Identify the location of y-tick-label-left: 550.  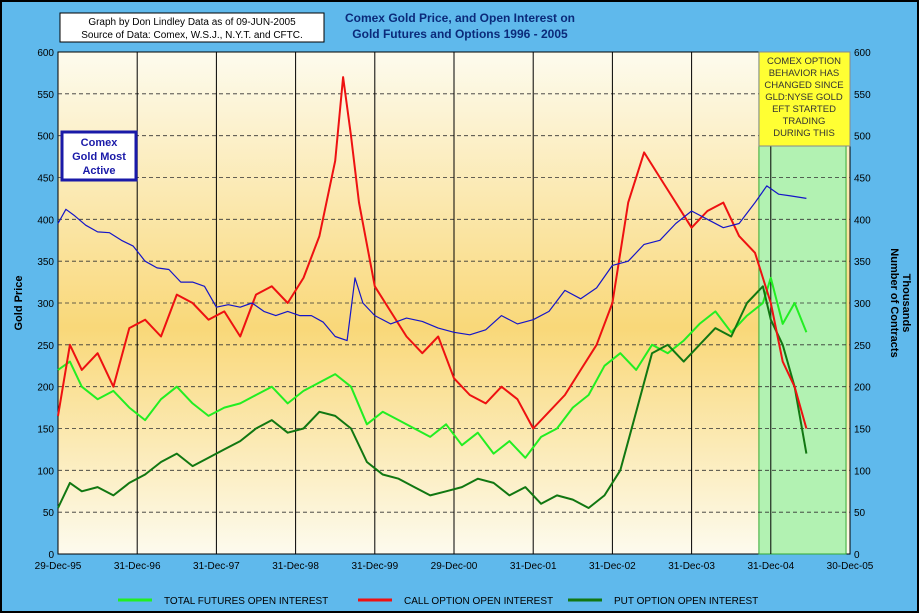
(45, 95).